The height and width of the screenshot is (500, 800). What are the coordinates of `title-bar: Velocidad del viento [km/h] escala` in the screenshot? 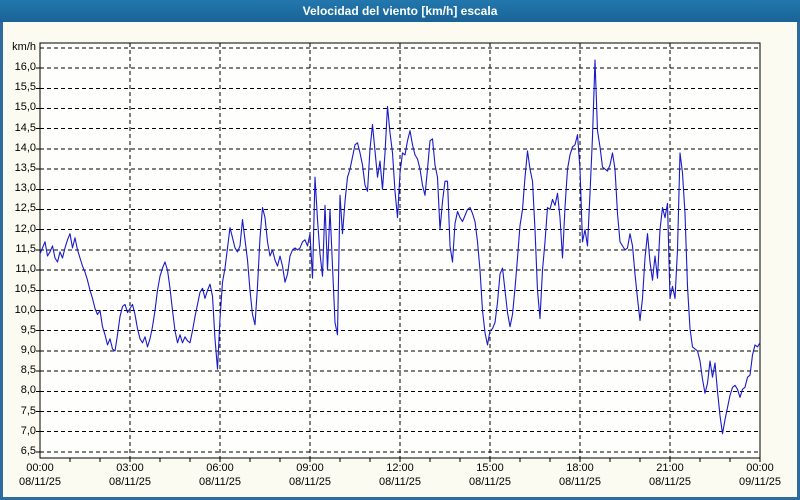 It's located at (400, 11).